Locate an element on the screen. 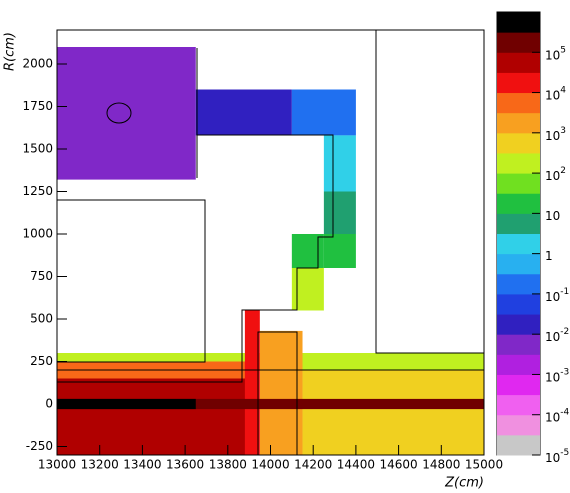 The image size is (570, 493). colorbar-tick-label: 10⁻³ is located at coordinates (557, 375).